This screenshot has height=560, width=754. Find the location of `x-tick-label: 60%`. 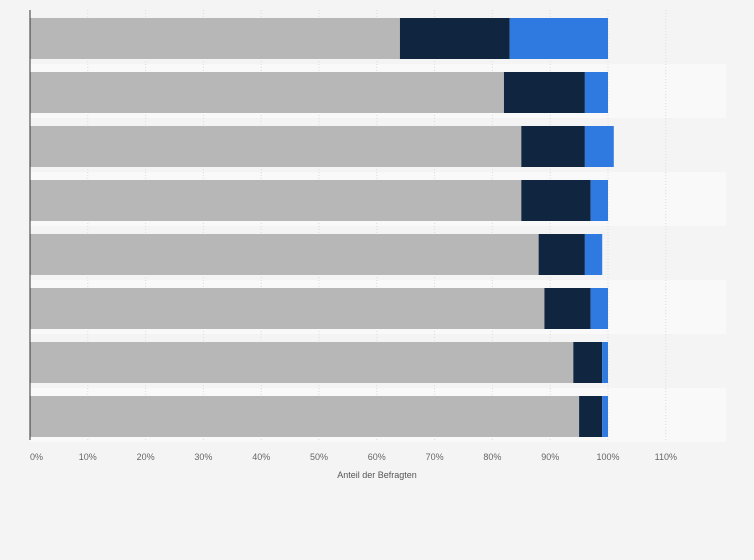

x-tick-label: 60% is located at coordinates (377, 457).